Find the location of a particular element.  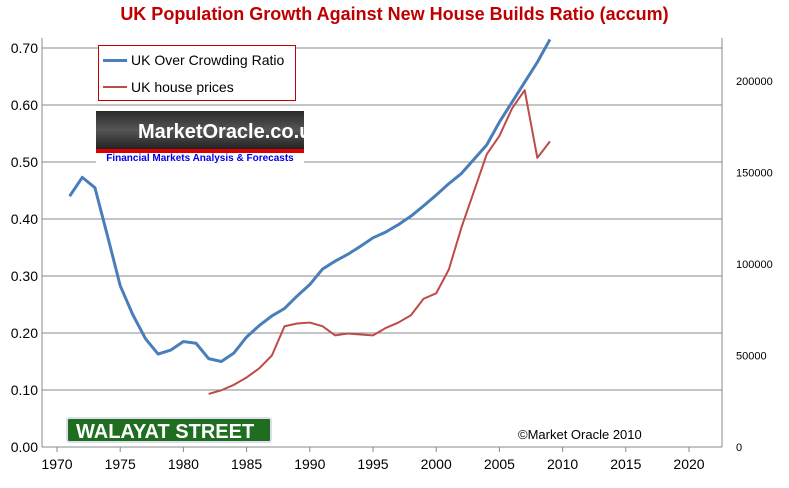

x-tick: 2020 is located at coordinates (688, 464).